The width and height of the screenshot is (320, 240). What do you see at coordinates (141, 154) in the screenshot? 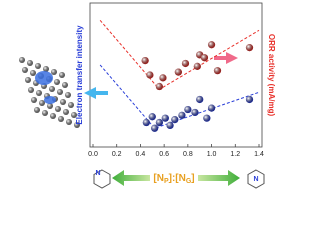
I see `x-tick-label: 0.4` at bounding box center [141, 154].